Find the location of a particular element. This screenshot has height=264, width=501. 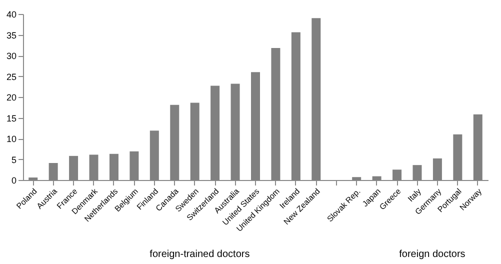

y-tick-label: 0 is located at coordinates (13, 181).